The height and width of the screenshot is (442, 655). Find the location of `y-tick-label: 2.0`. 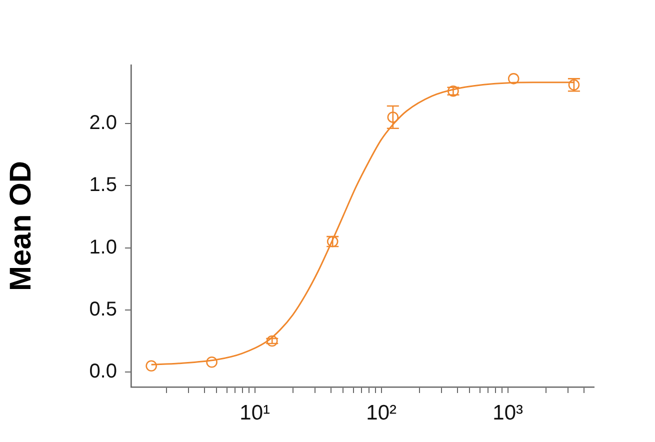

y-tick-label: 2.0 is located at coordinates (103, 123).